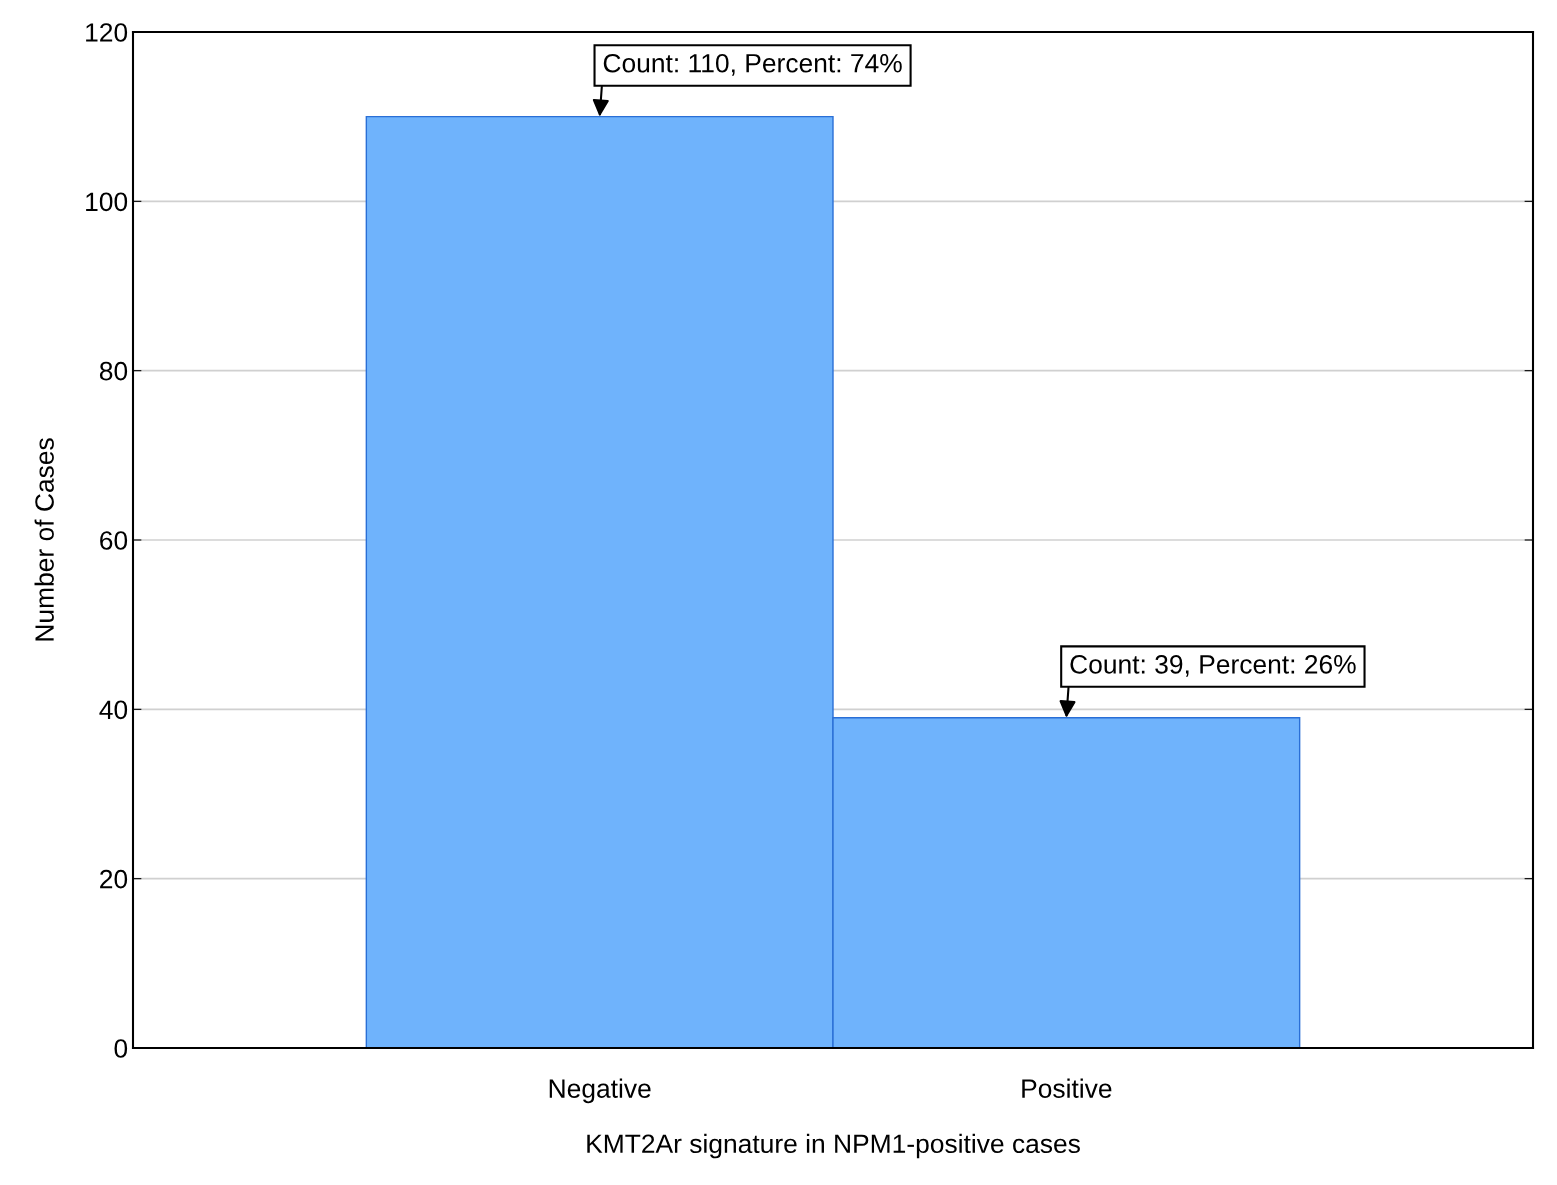  Describe the element at coordinates (107, 202) in the screenshot. I see `y-tick-label: 100` at that location.